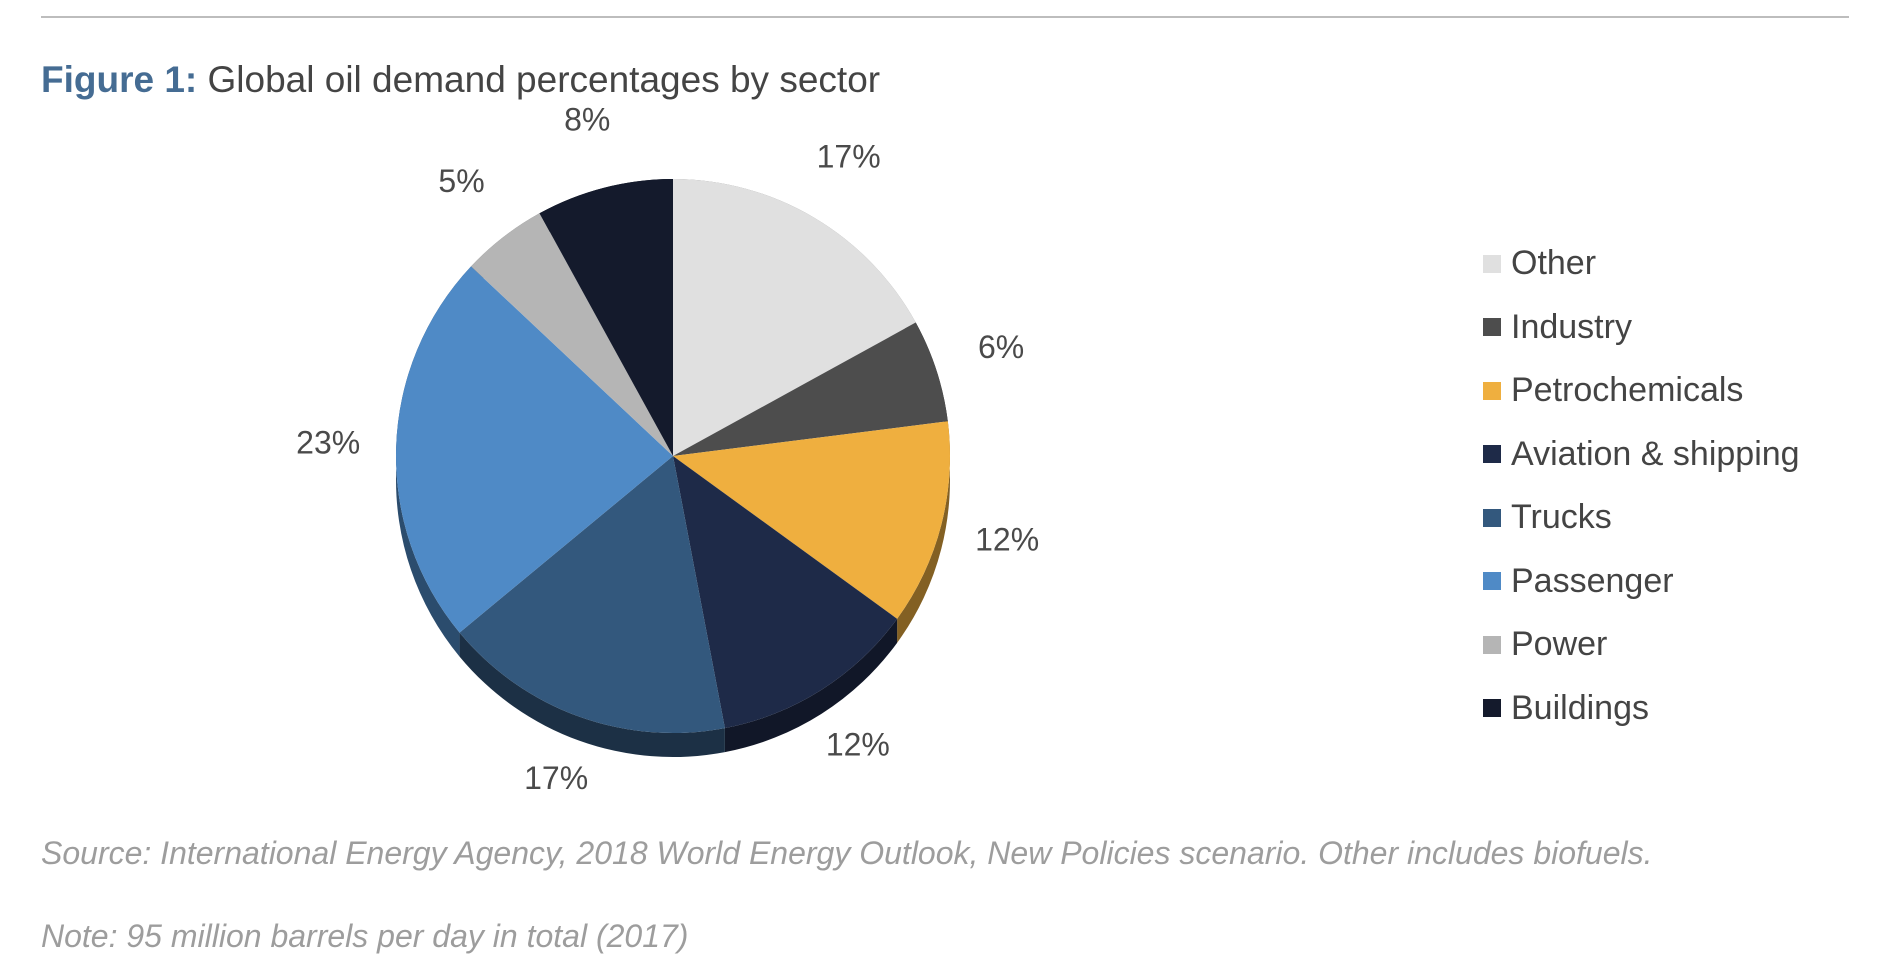 The image size is (1890, 971). Describe the element at coordinates (592, 694) in the screenshot. I see `pie-side-trucks` at that location.